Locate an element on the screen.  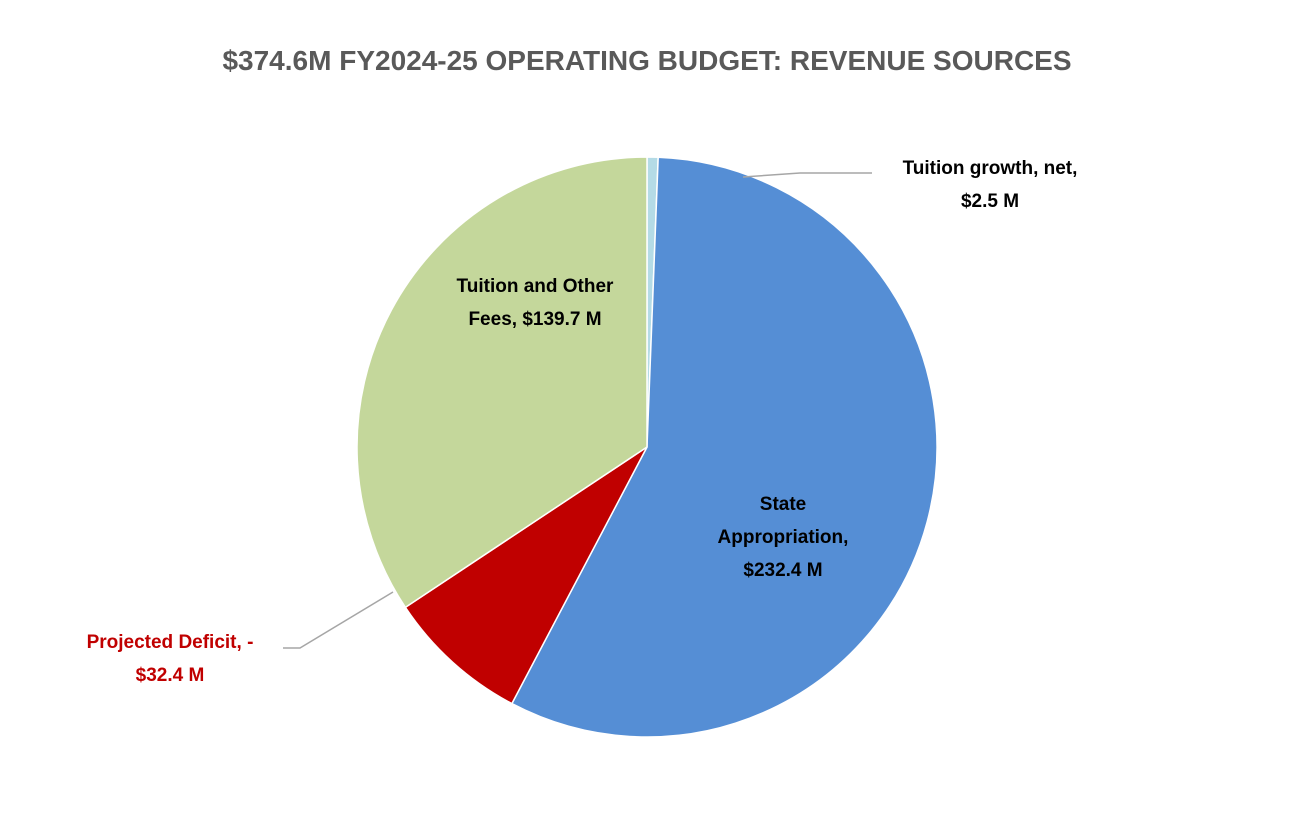
slice-tuition-and-other-fees is located at coordinates (502, 382).